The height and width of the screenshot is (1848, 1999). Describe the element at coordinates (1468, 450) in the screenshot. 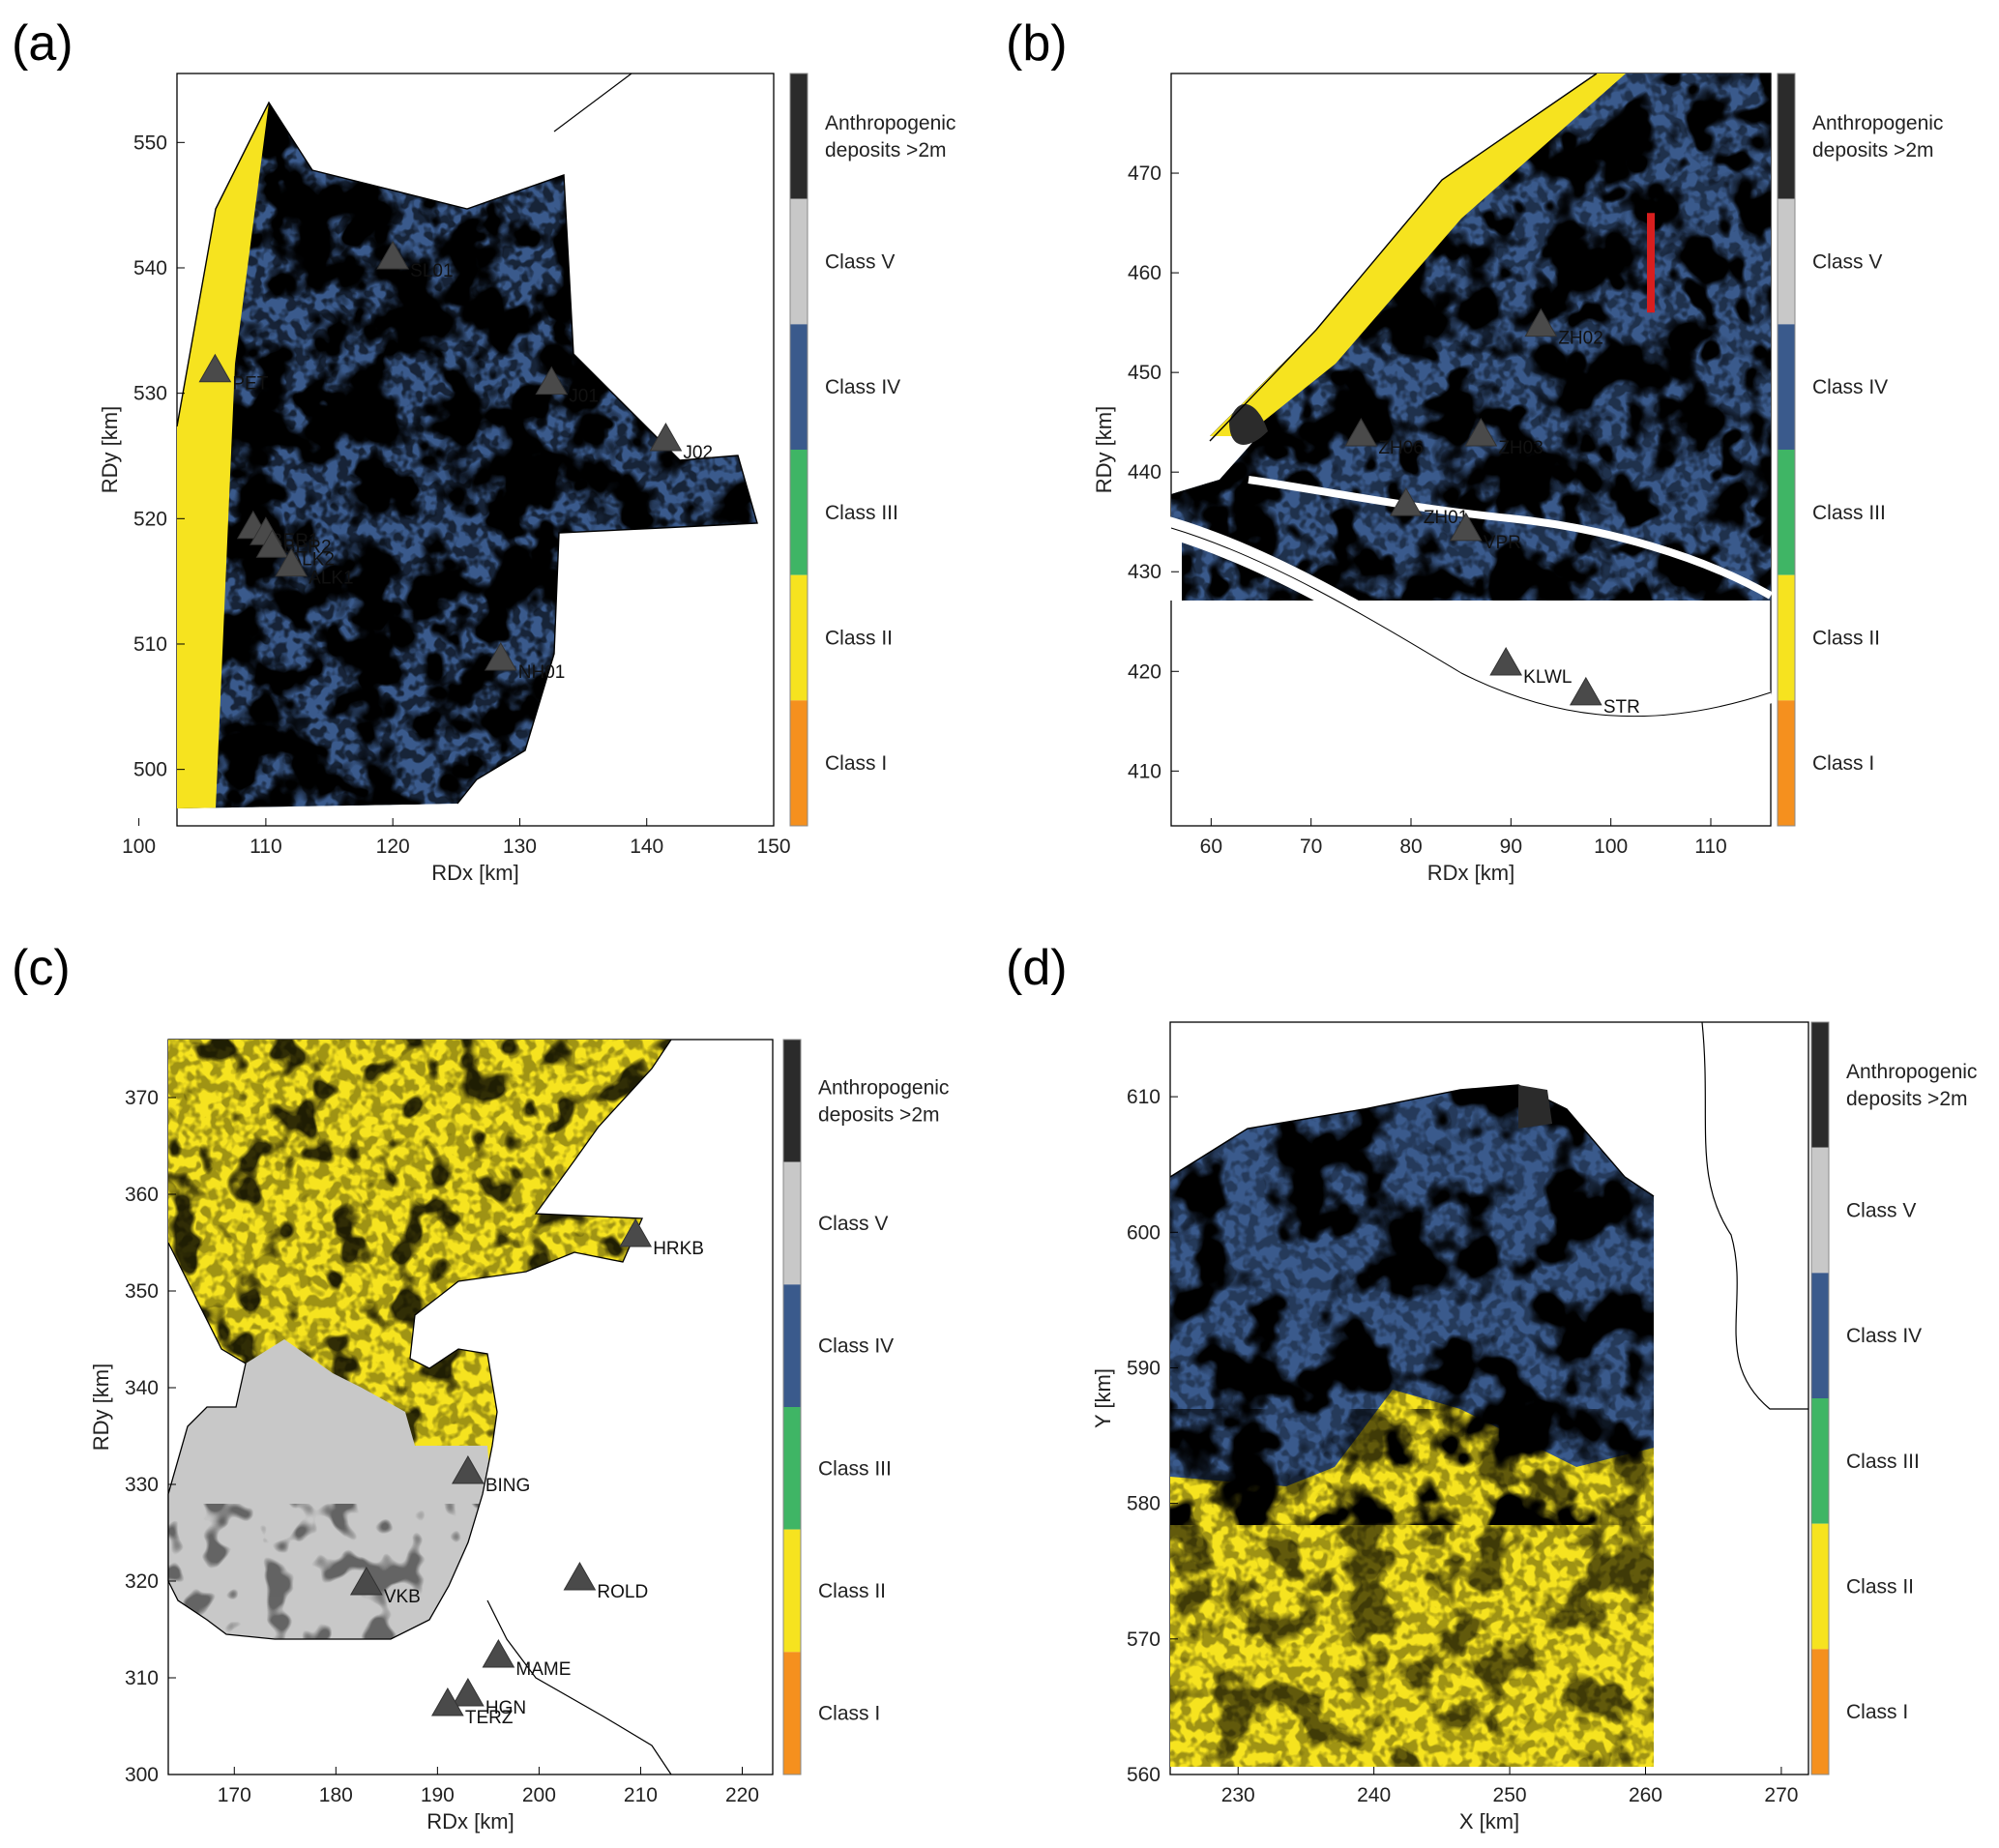

I see `panel-b` at that location.